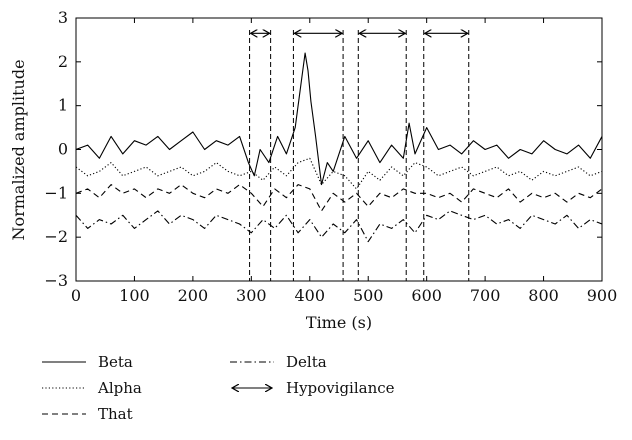 Image resolution: width=632 pixels, height=440 pixels. Describe the element at coordinates (18, 149) in the screenshot. I see `y-axis-label: Normalized amplitude` at that location.